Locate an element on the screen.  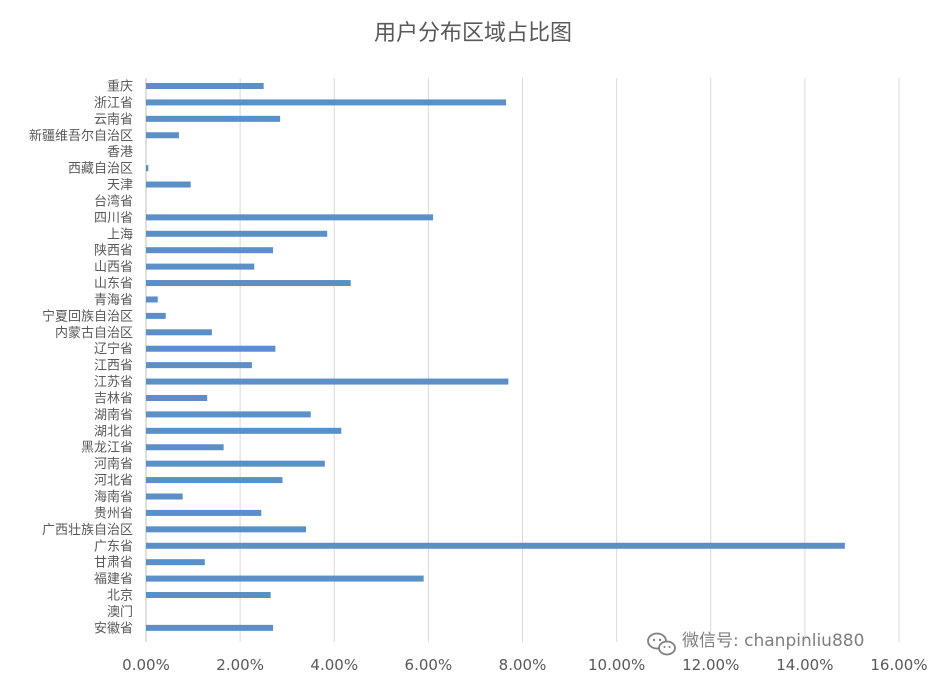
category-label: 江西省 is located at coordinates (113, 366).